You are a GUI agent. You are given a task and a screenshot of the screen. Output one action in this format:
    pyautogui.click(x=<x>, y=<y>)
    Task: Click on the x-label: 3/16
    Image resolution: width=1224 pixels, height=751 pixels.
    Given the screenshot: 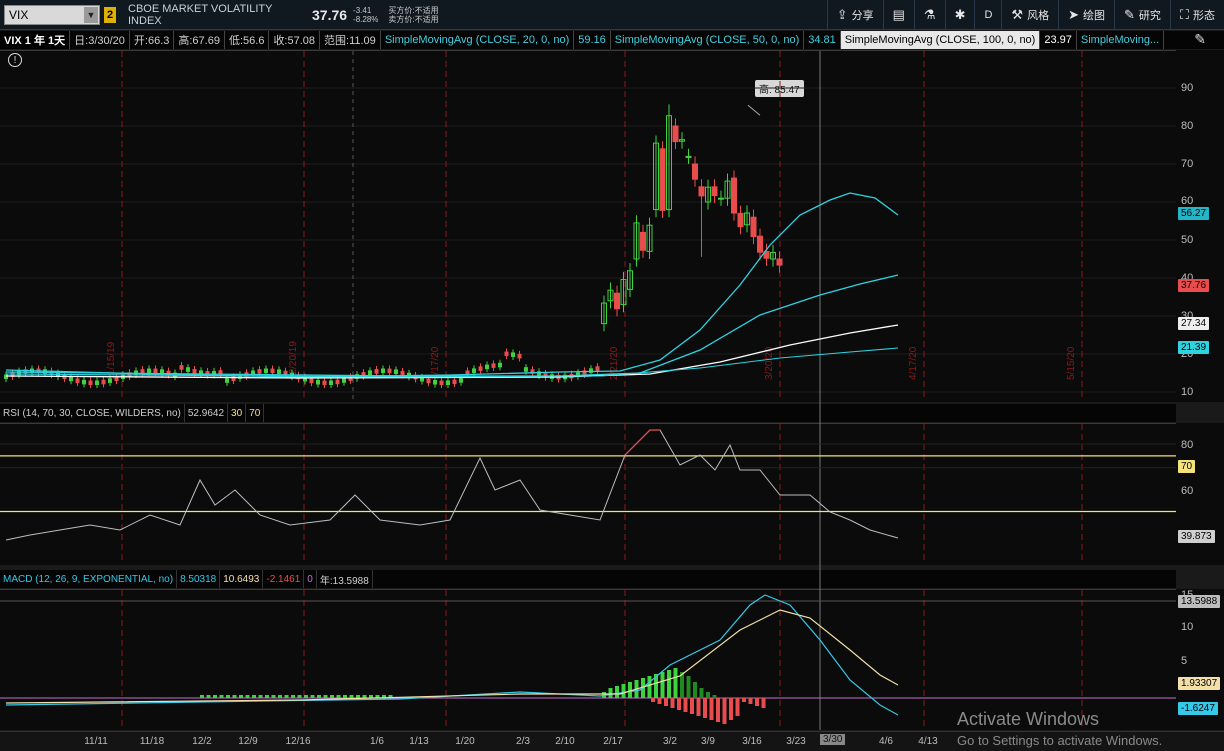 What is the action you would take?
    pyautogui.click(x=752, y=741)
    